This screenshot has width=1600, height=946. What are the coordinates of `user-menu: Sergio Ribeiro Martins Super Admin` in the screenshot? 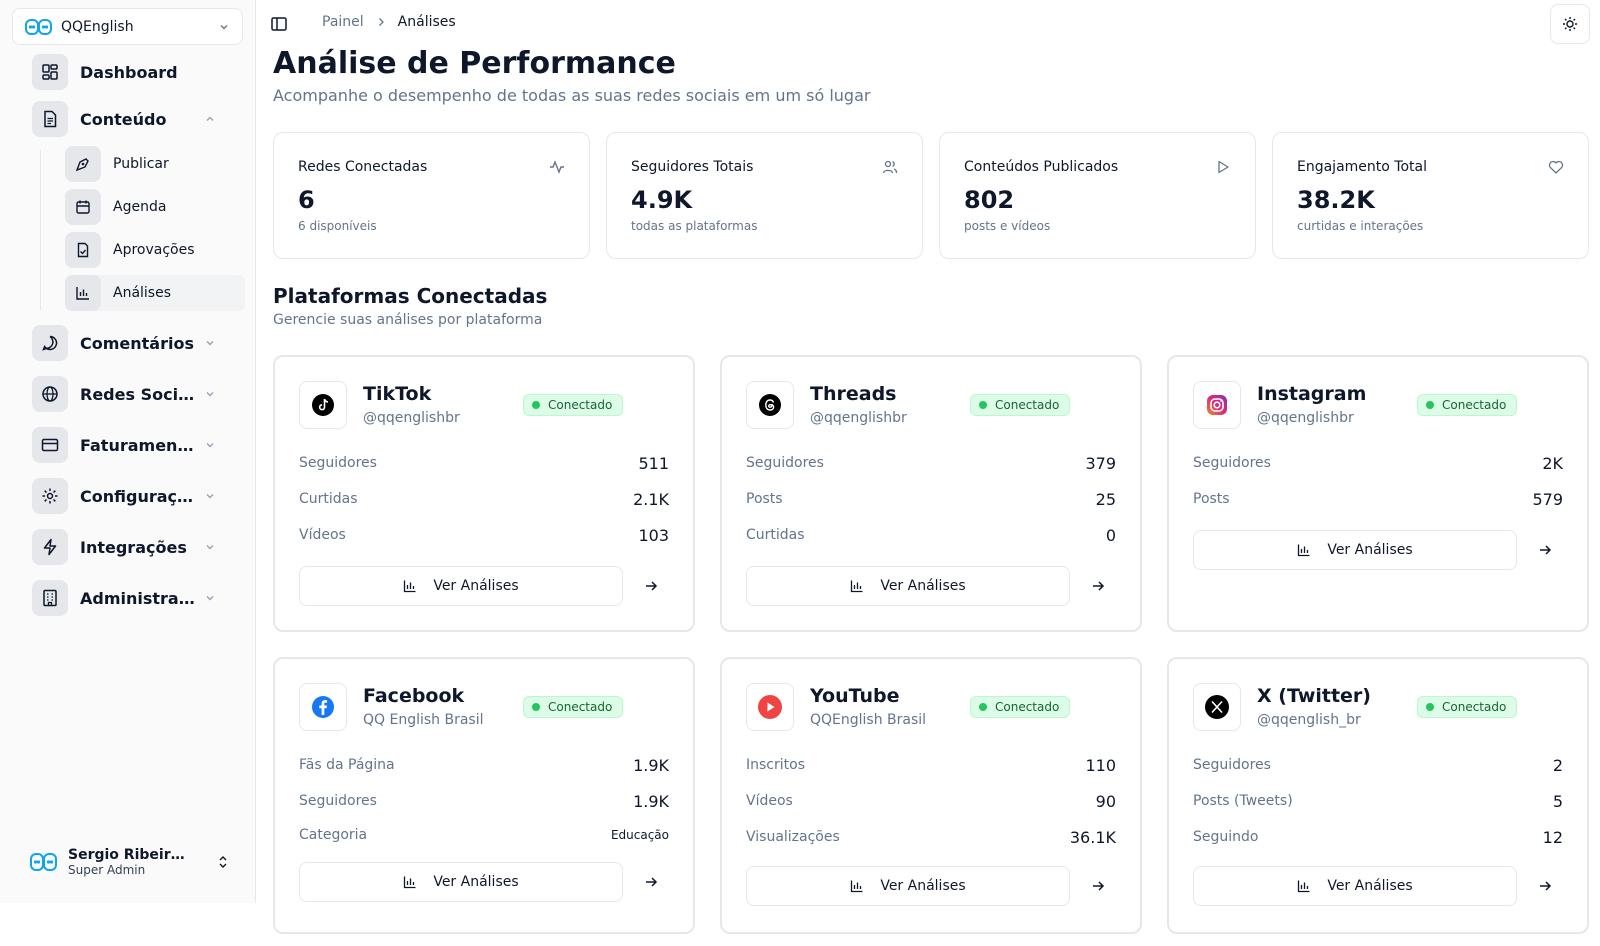 It's located at (130, 862).